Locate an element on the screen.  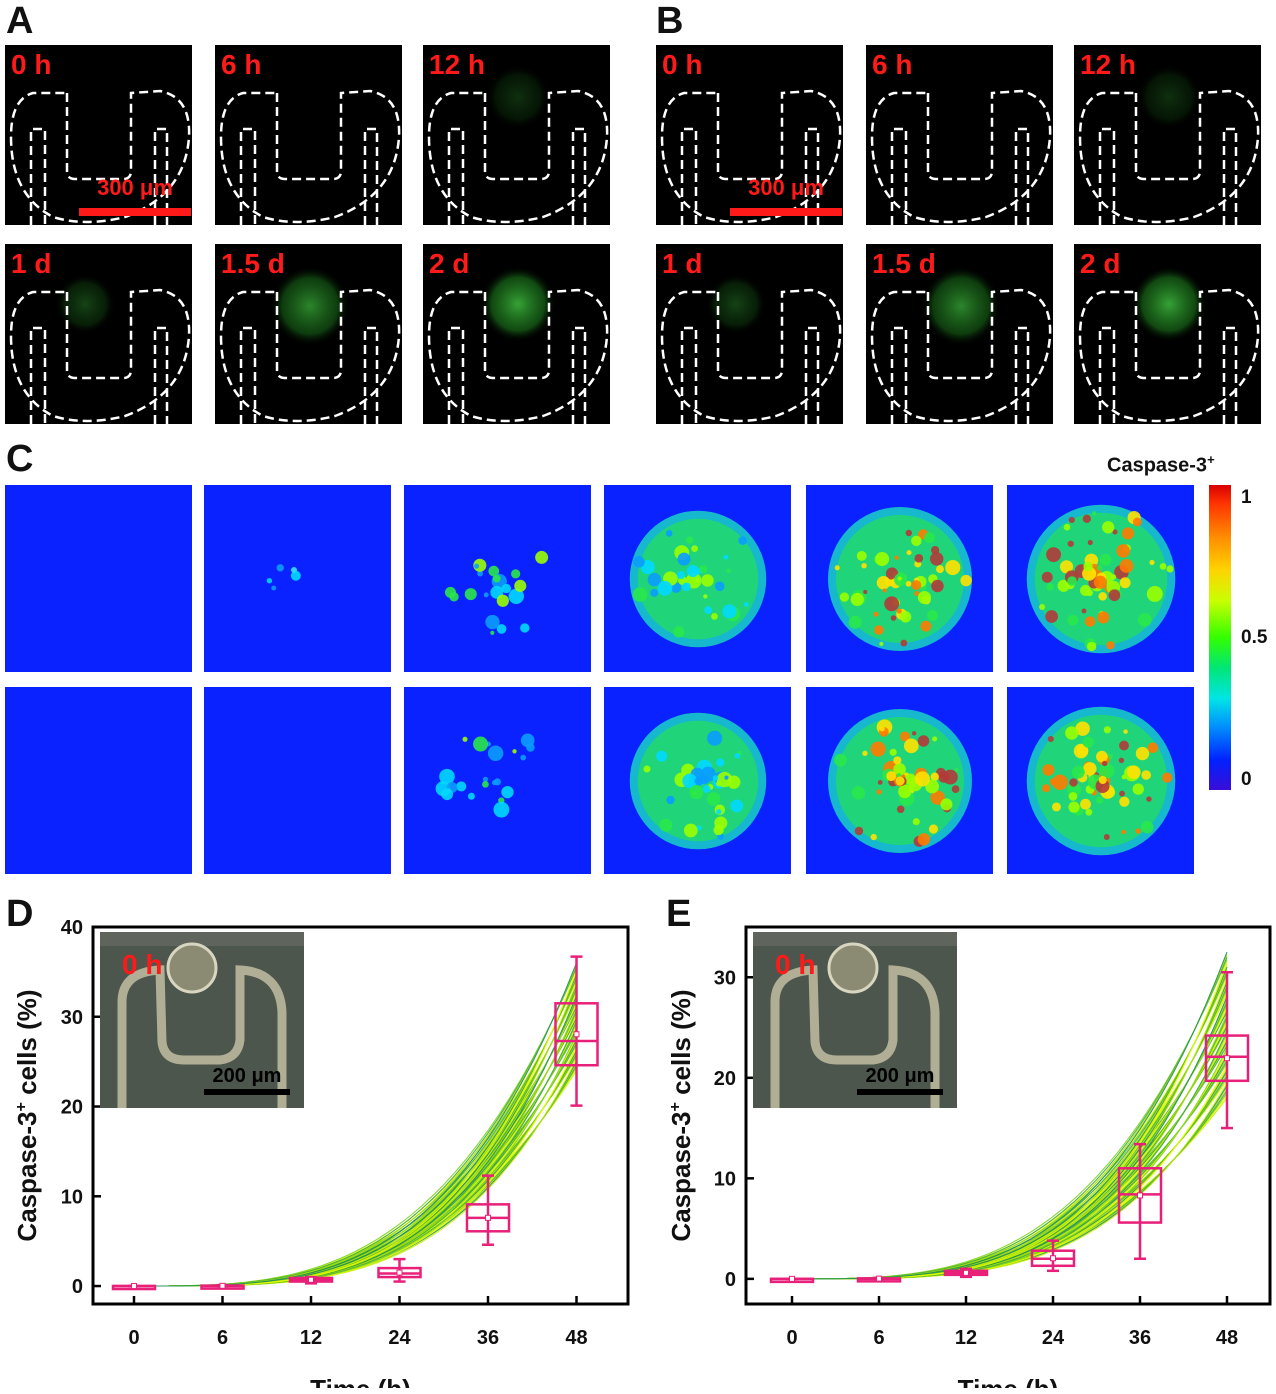
panel-b-image-4: 1.5 d is located at coordinates (959, 334).